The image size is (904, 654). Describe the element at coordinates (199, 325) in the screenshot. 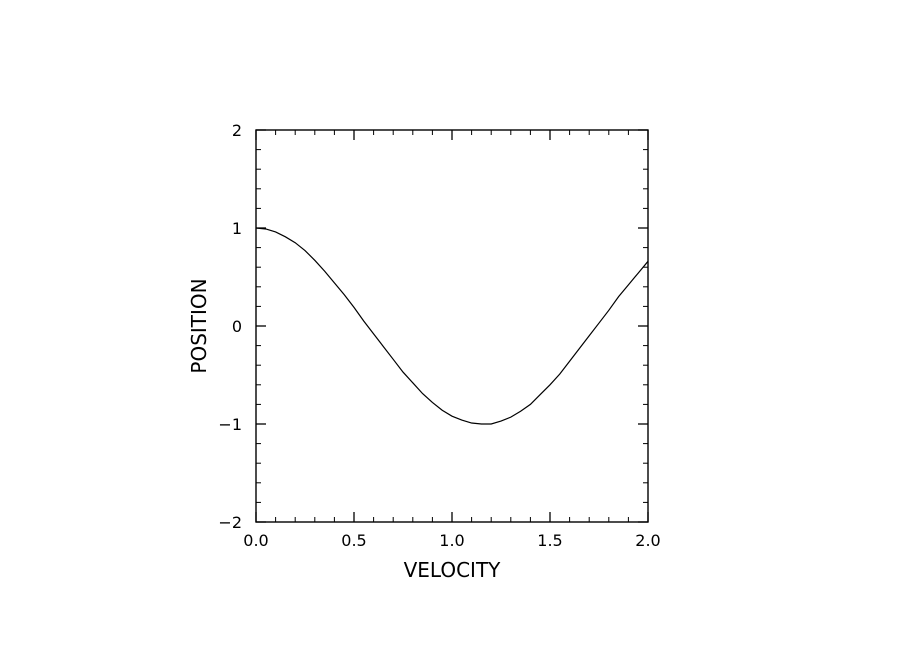

I see `y-axis-label: POSITION` at that location.